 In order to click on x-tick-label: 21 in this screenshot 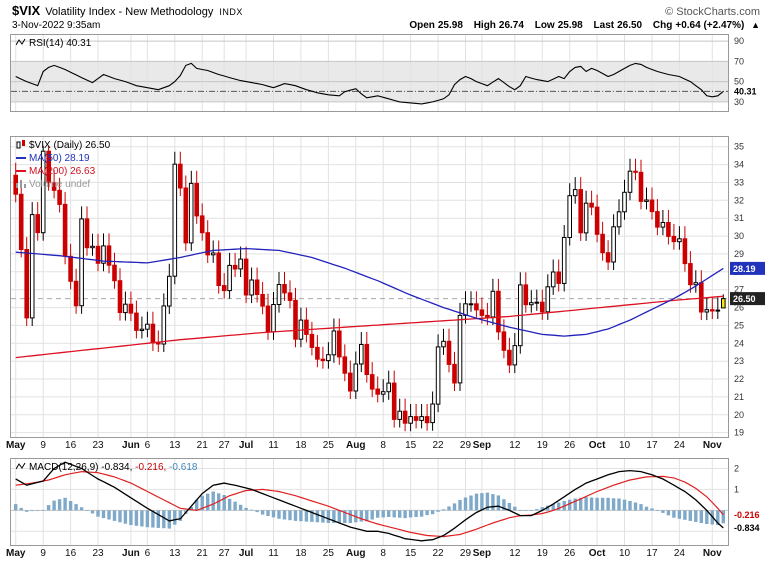, I will do `click(202, 445)`.